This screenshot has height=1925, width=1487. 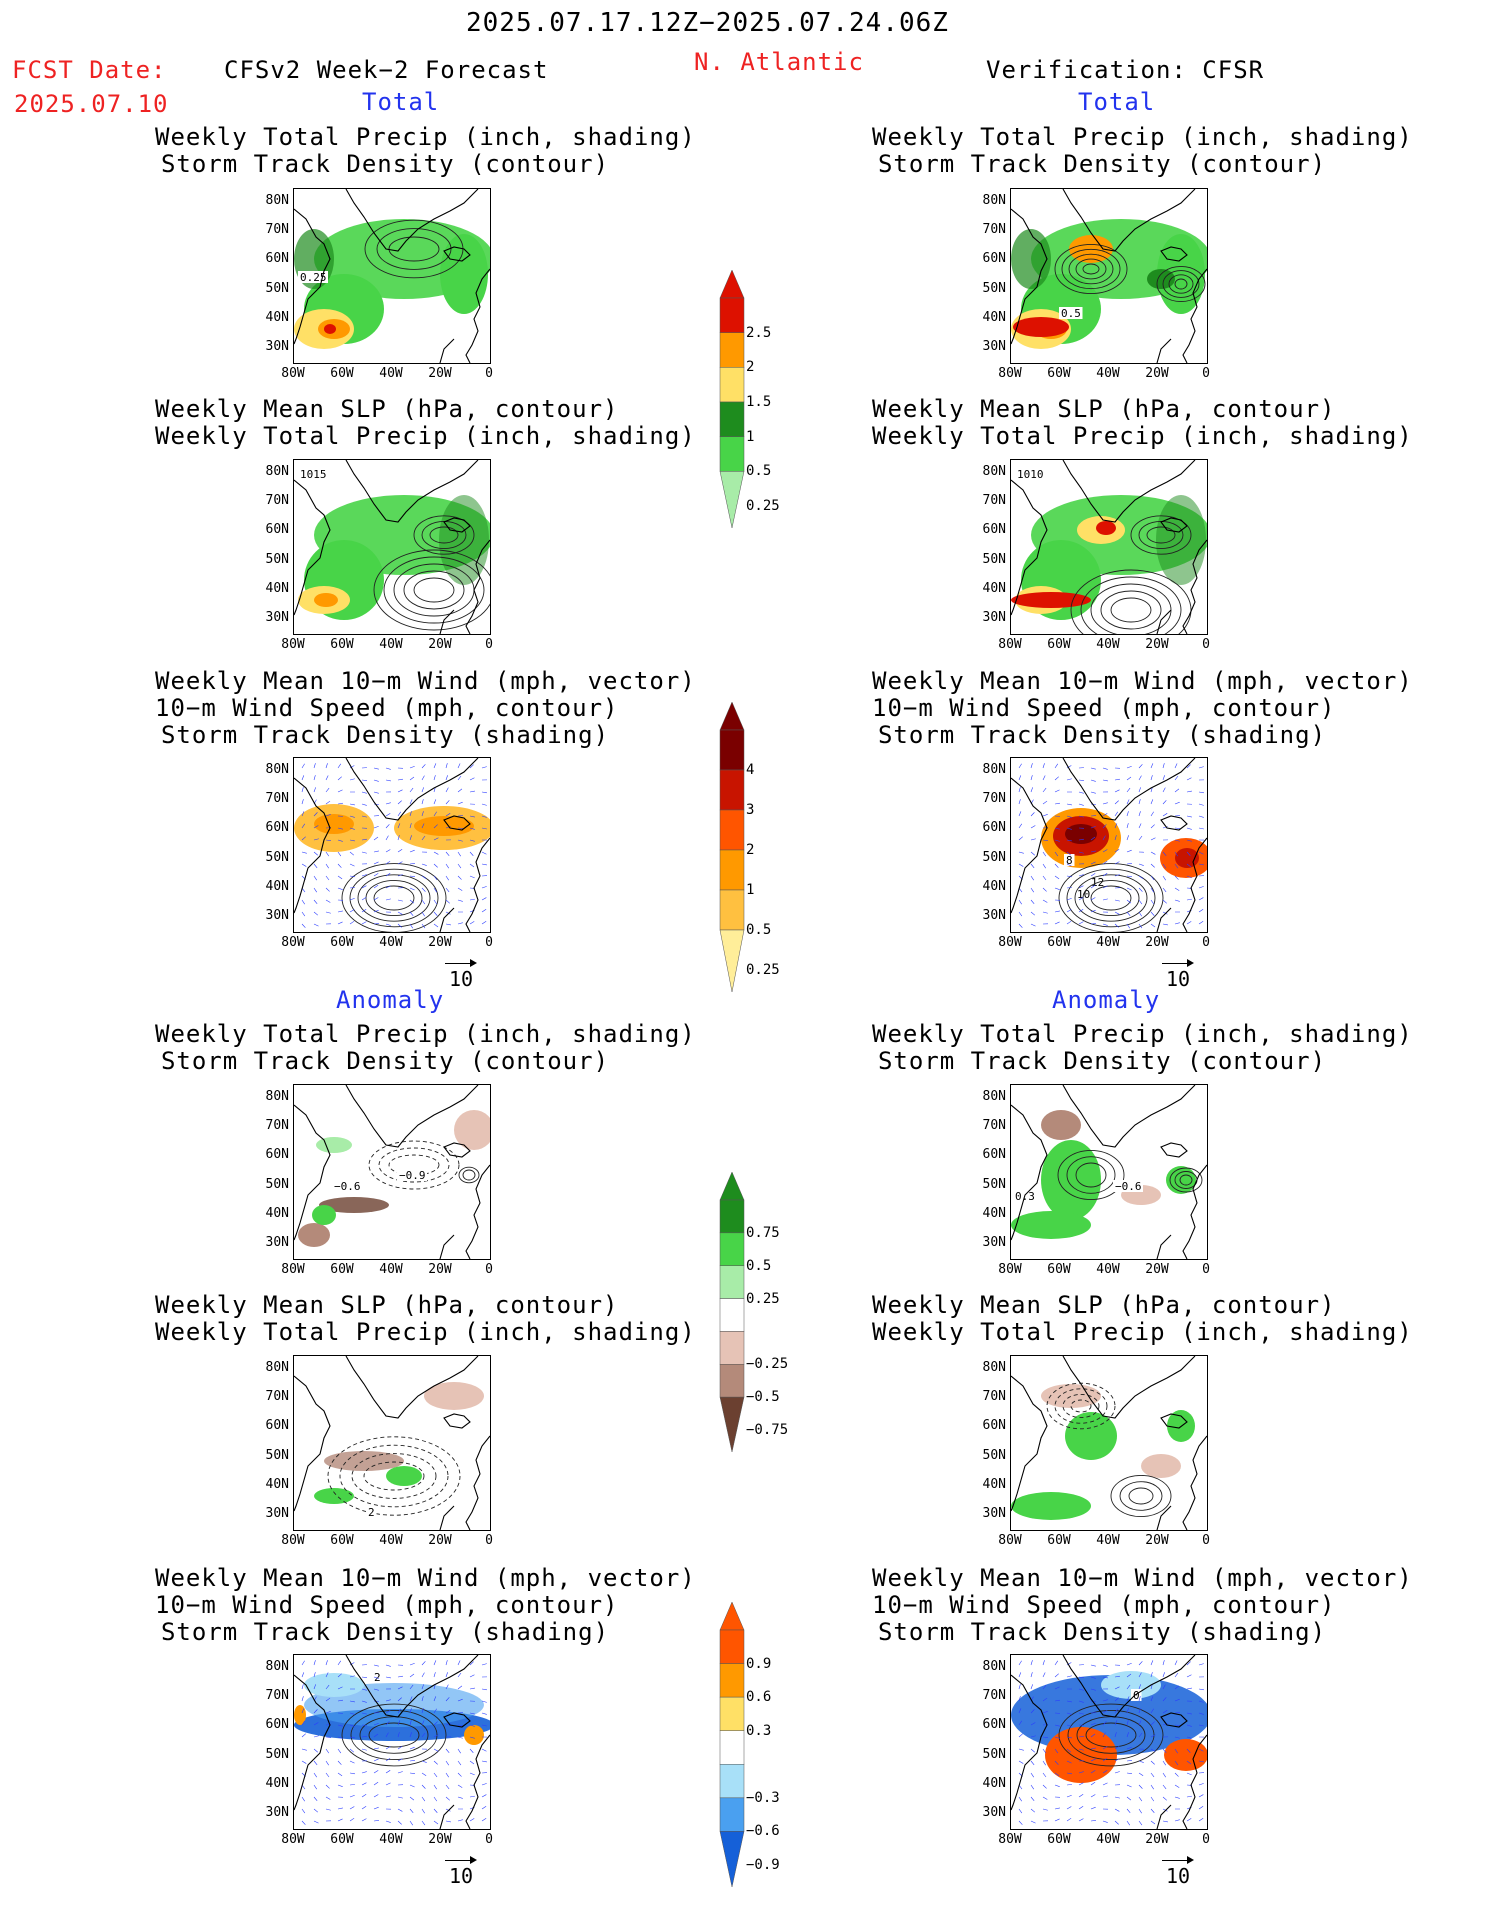 What do you see at coordinates (1059, 1839) in the screenshot?
I see `lon-label: 60W` at bounding box center [1059, 1839].